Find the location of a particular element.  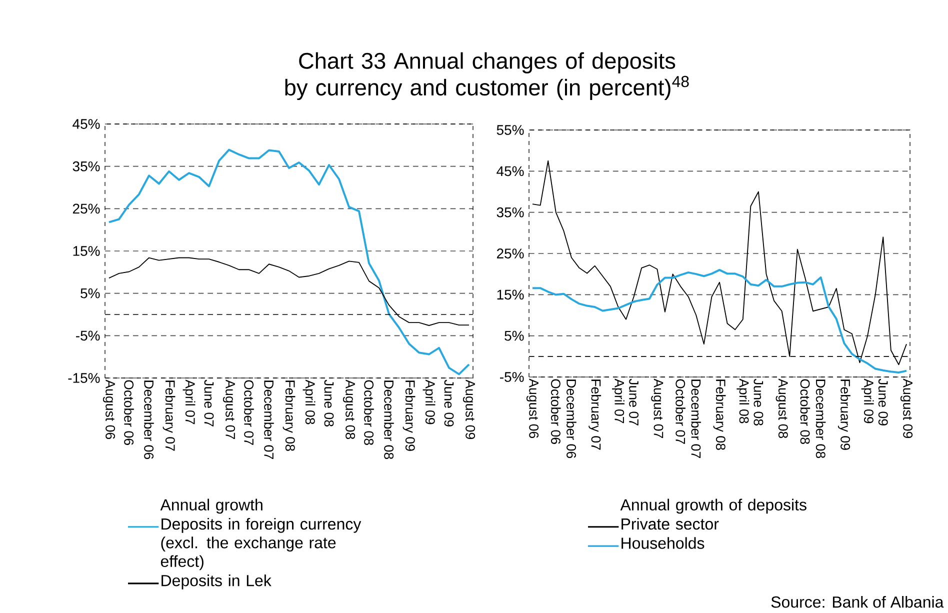

line-series is located at coordinates (289, 262).